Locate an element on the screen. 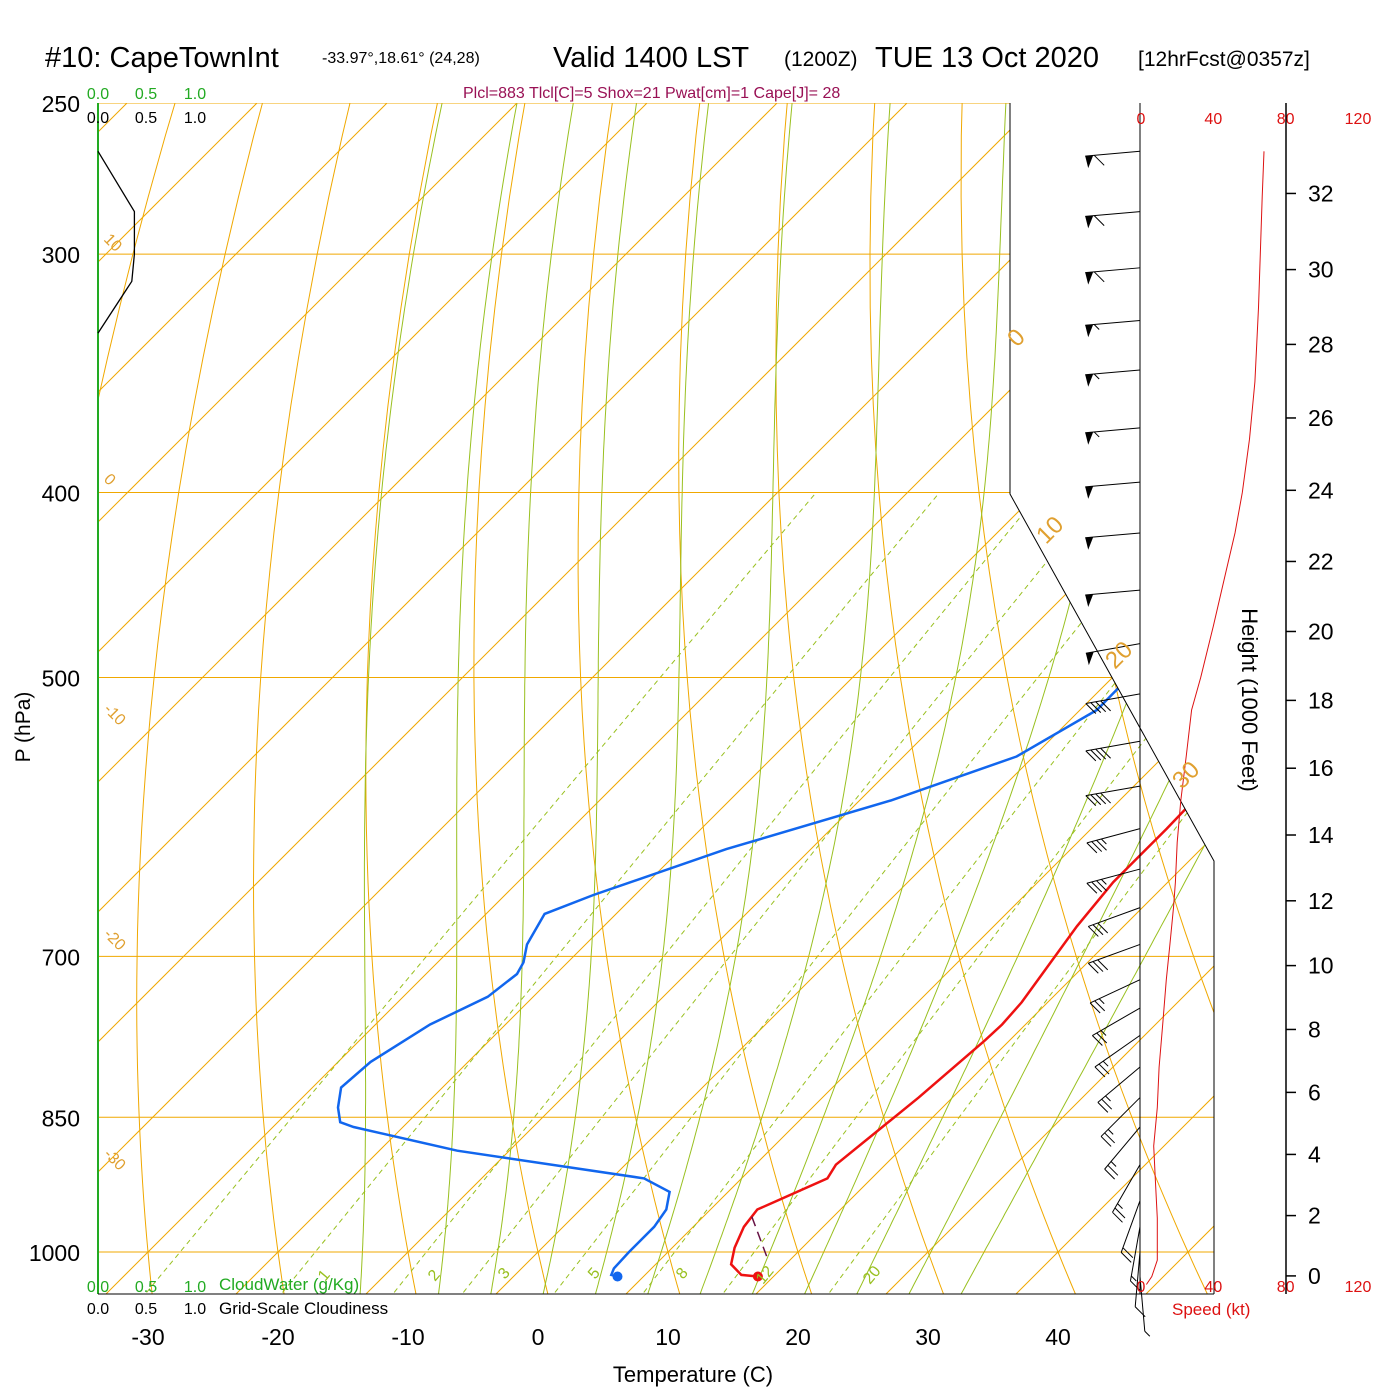 Image resolution: width=1400 pixels, height=1400 pixels. dry-adiabat--20 is located at coordinates (305, 698).